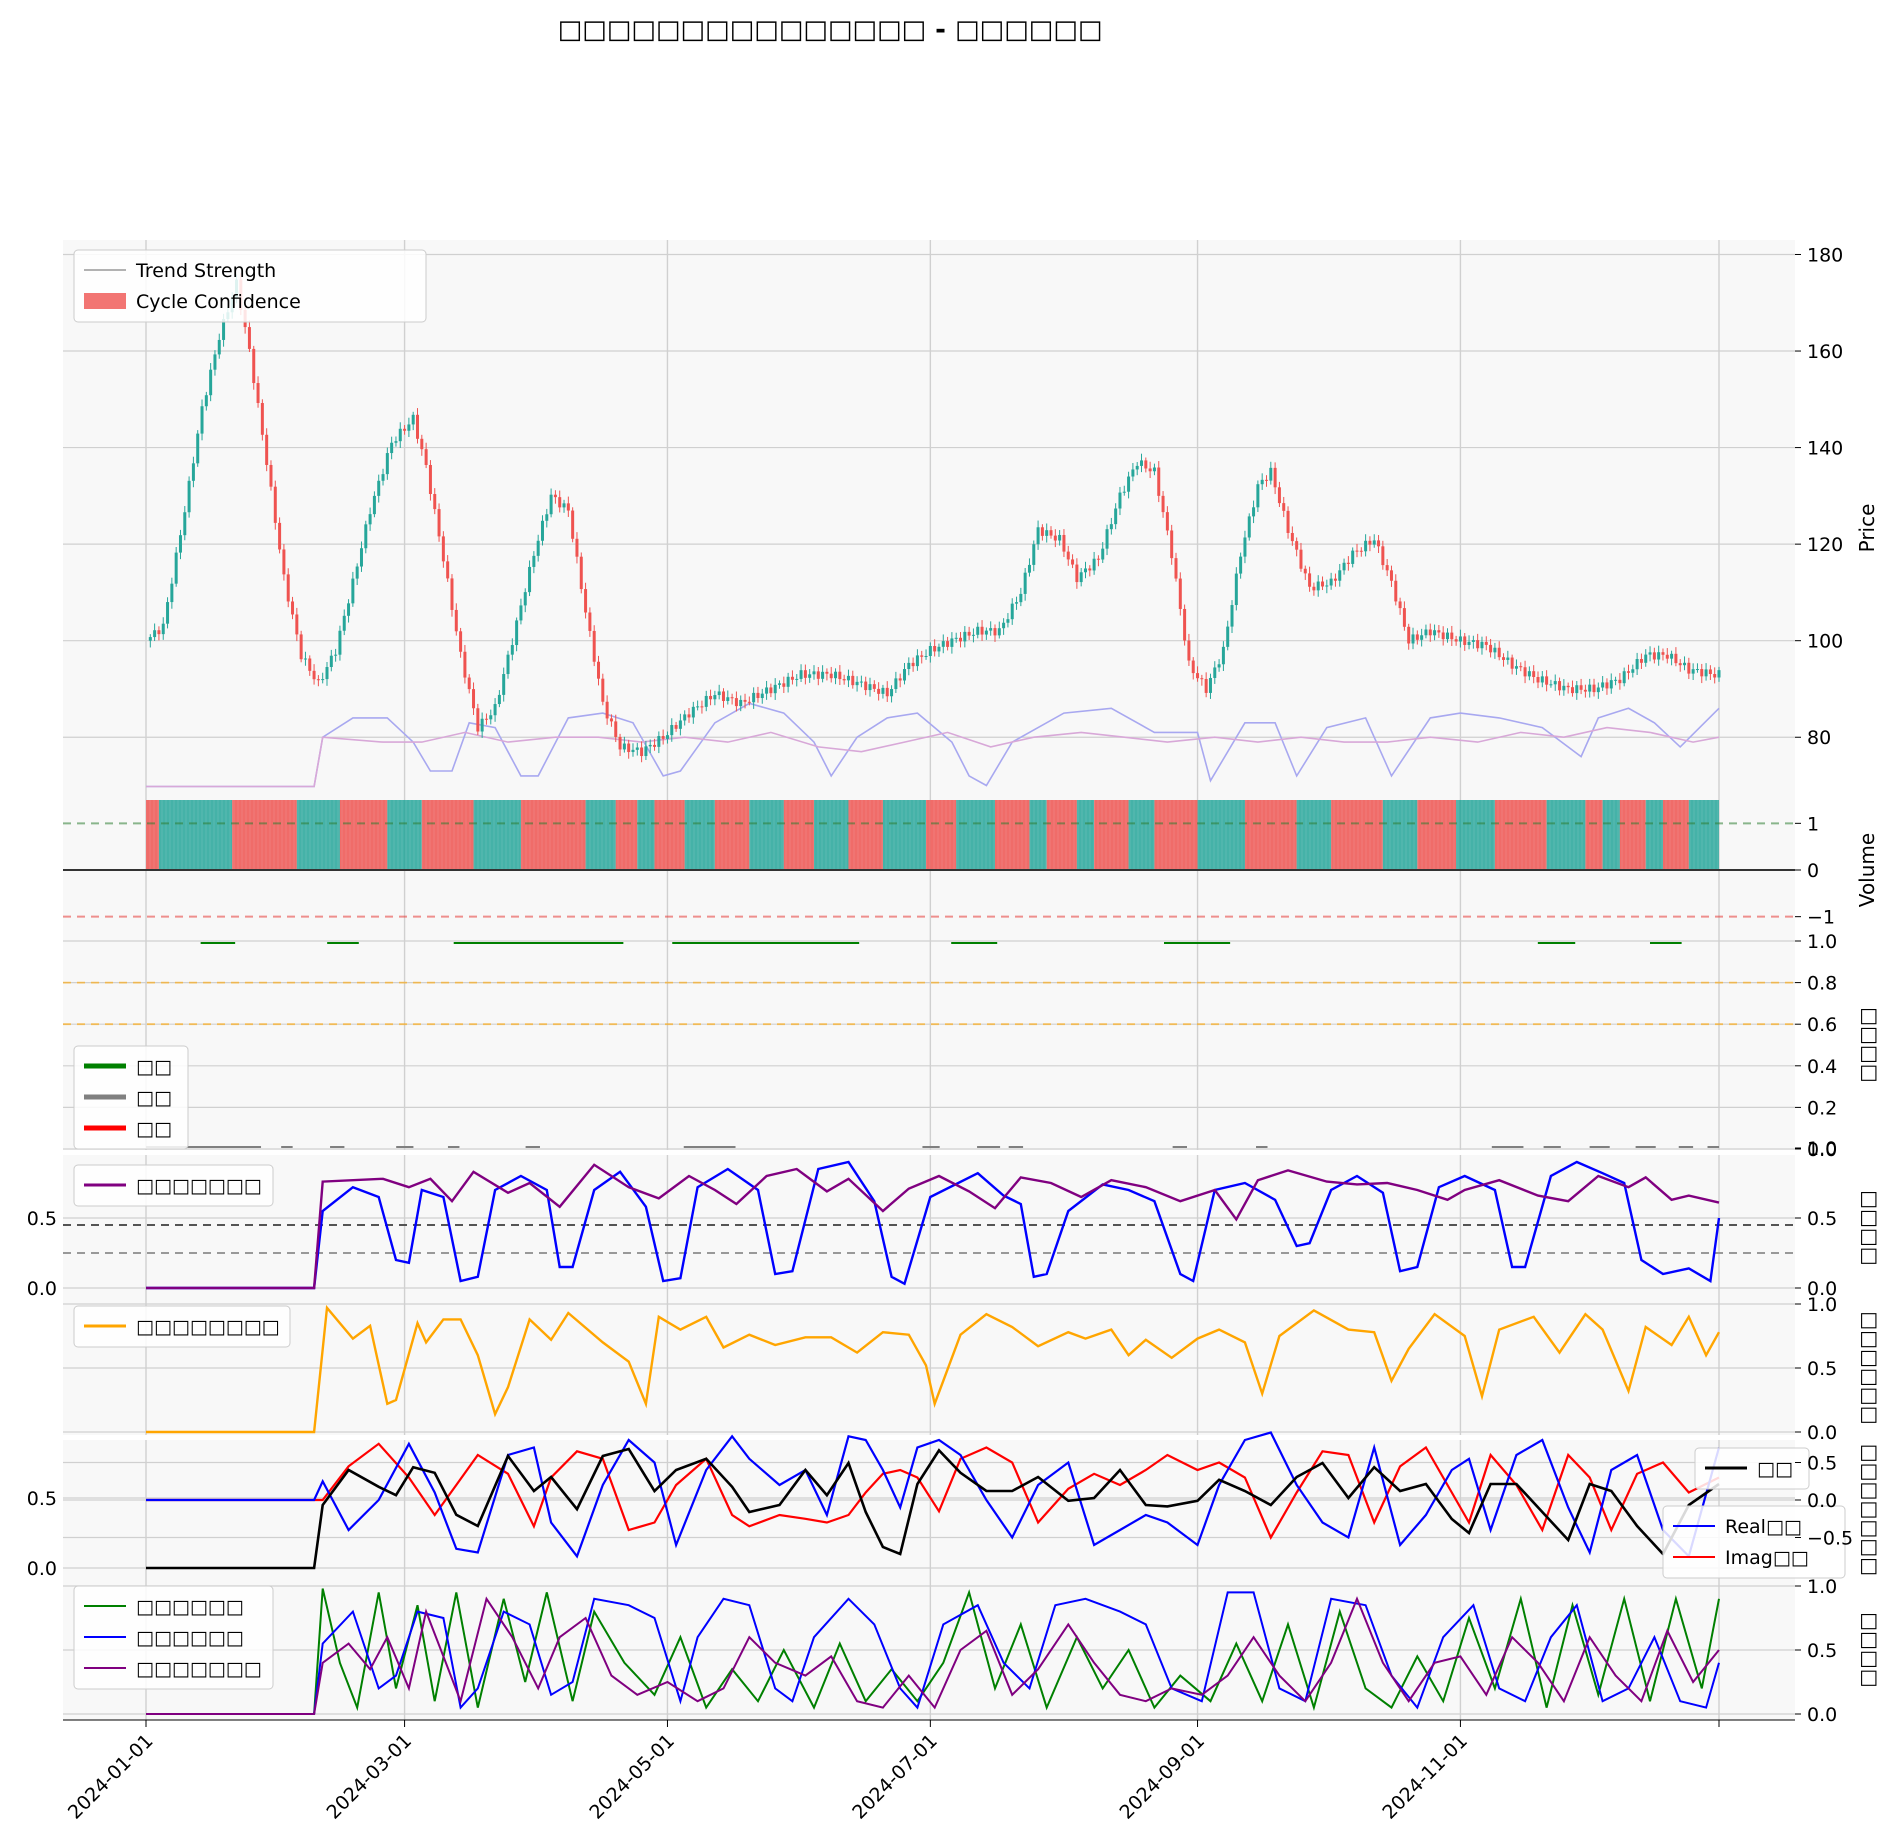 The image size is (1899, 1838). What do you see at coordinates (830, 30) in the screenshot?
I see `figure-title: □□□□□□□□□□□□□□□ - □□□□□□` at bounding box center [830, 30].